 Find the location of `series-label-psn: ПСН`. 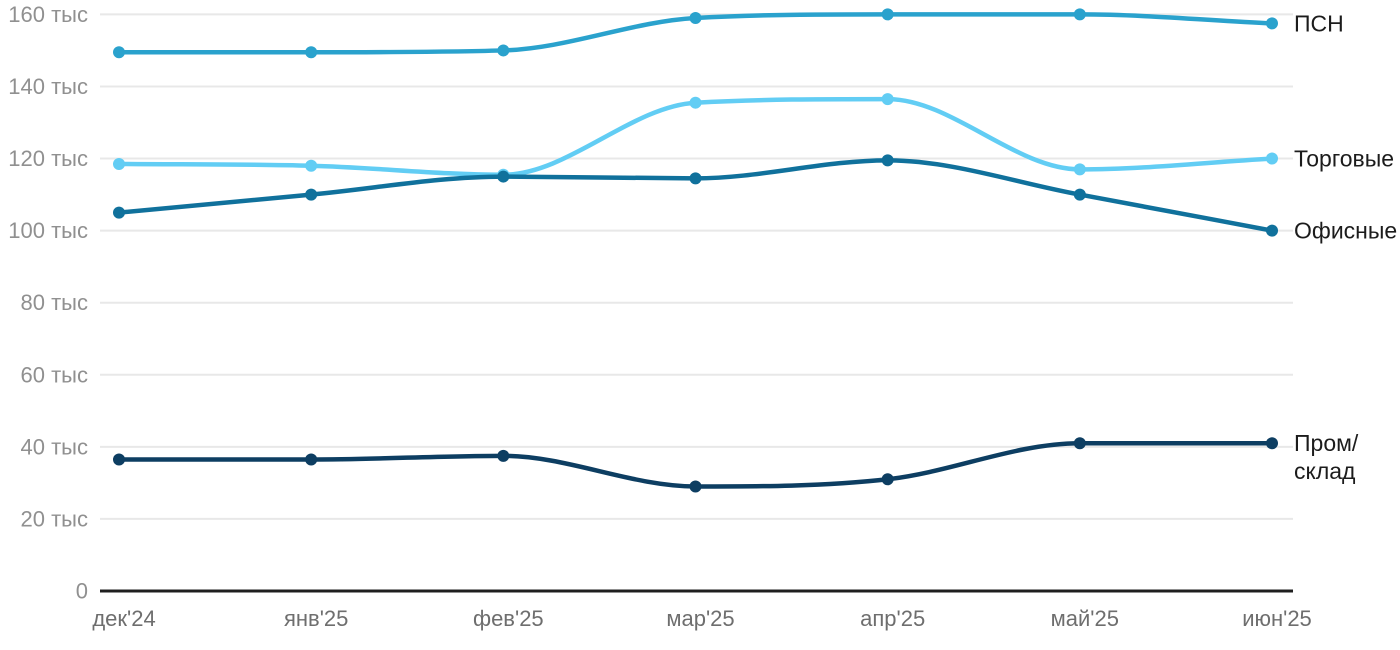

series-label-psn: ПСН is located at coordinates (1319, 23).